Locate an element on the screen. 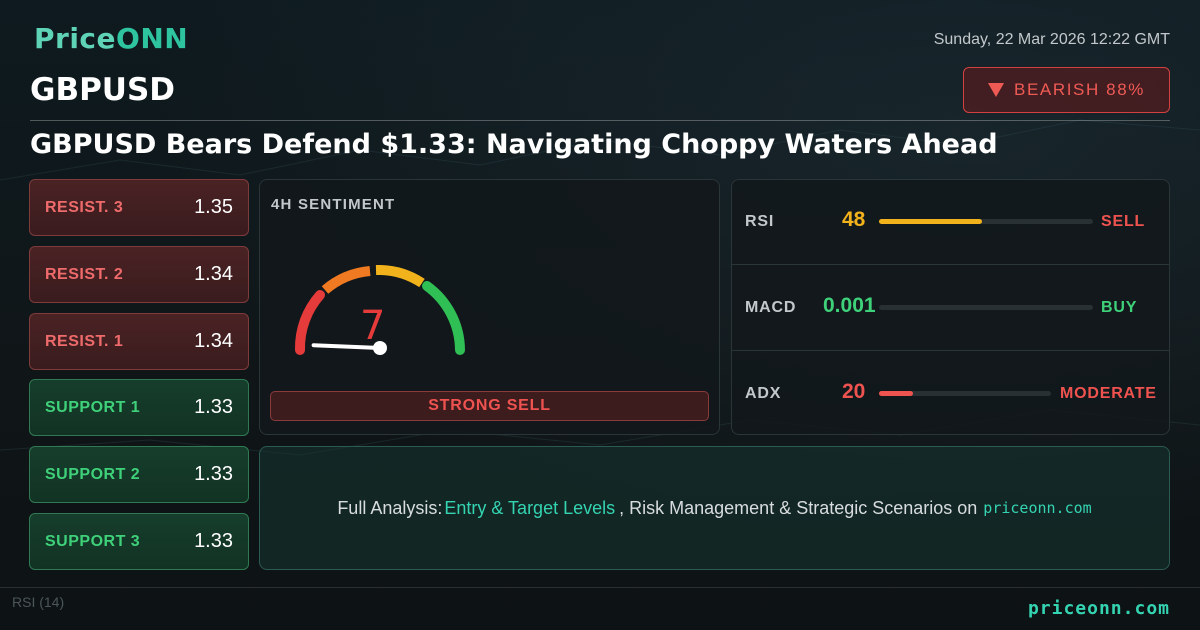  indicator-value: 20 is located at coordinates (854, 391).